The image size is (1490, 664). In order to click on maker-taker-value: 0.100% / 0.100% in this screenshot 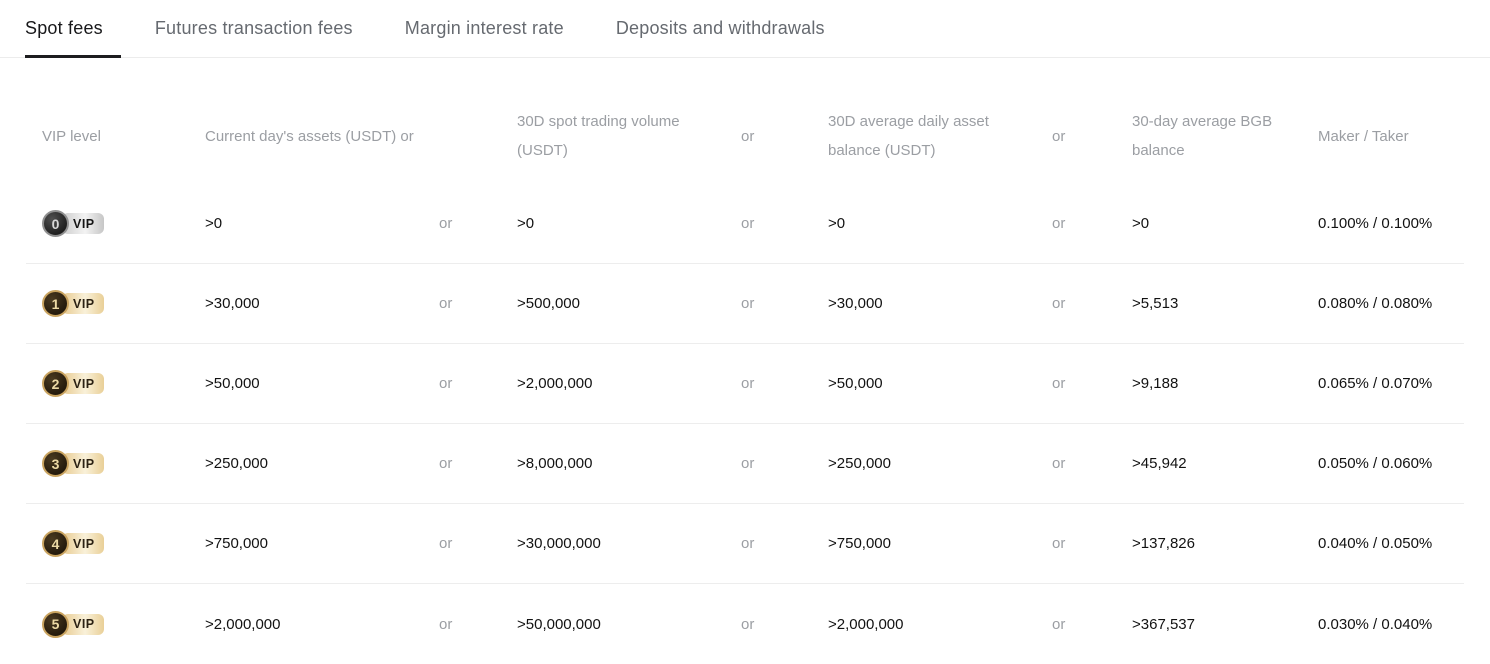, I will do `click(1375, 223)`.